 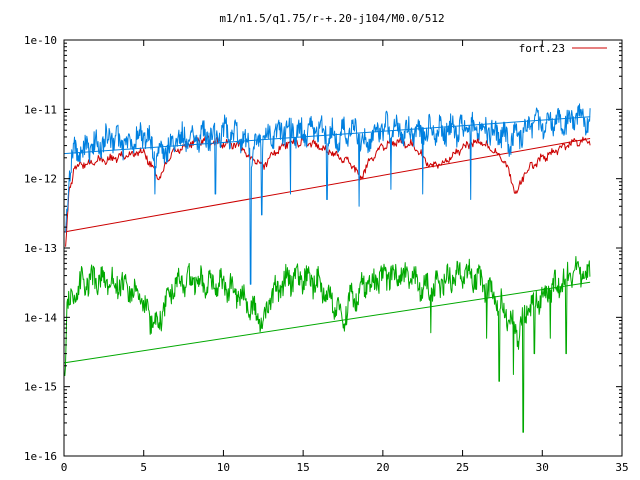 What do you see at coordinates (40, 40) in the screenshot?
I see `y-tick-label: 1e-10` at bounding box center [40, 40].